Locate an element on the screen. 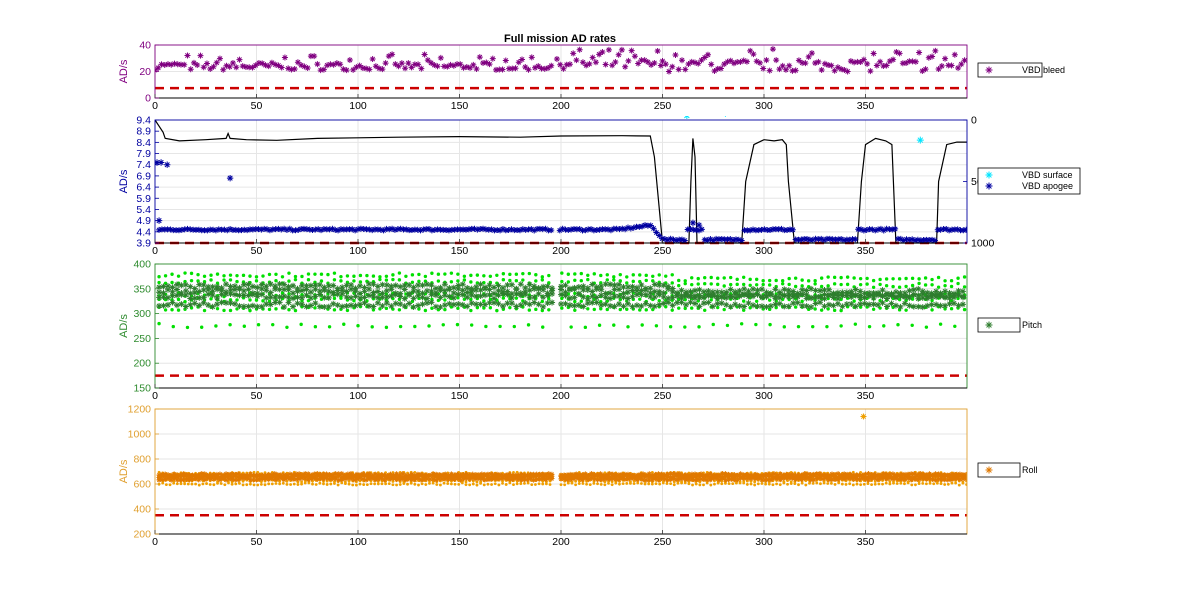 The width and height of the screenshot is (1200, 601). vbd-apogee-outlier is located at coordinates (158, 162).